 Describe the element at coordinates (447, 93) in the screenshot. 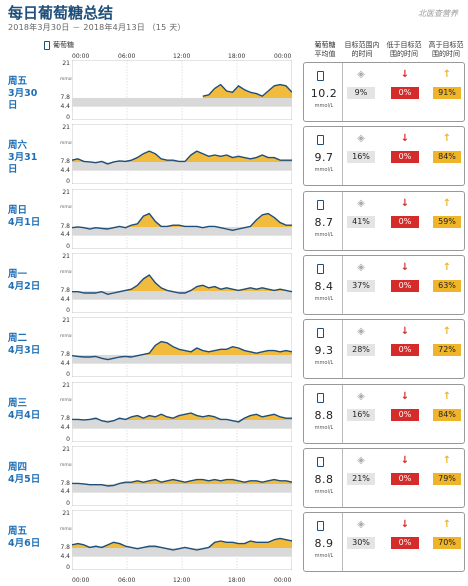

I see `time-above-range: 91%` at that location.